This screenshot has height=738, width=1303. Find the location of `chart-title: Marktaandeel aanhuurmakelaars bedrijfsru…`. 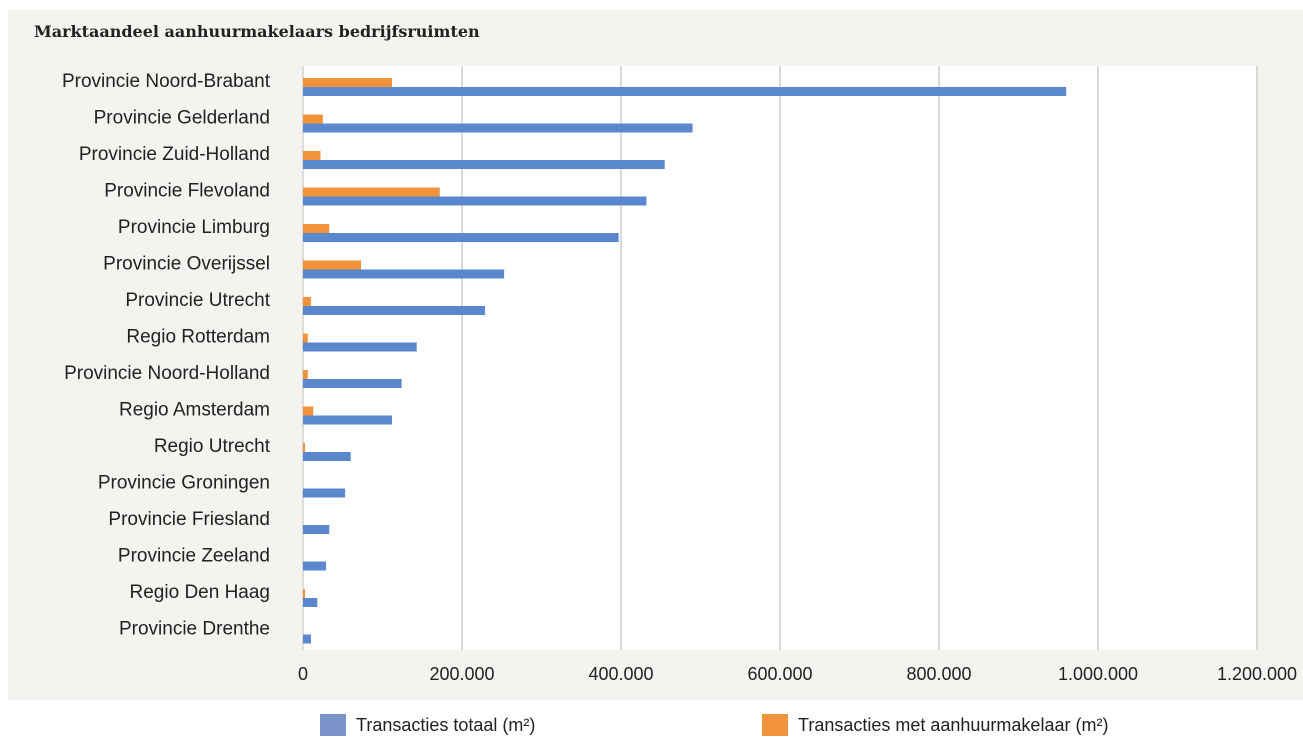

chart-title: Marktaandeel aanhuurmakelaars bedrijfsru… is located at coordinates (257, 31).